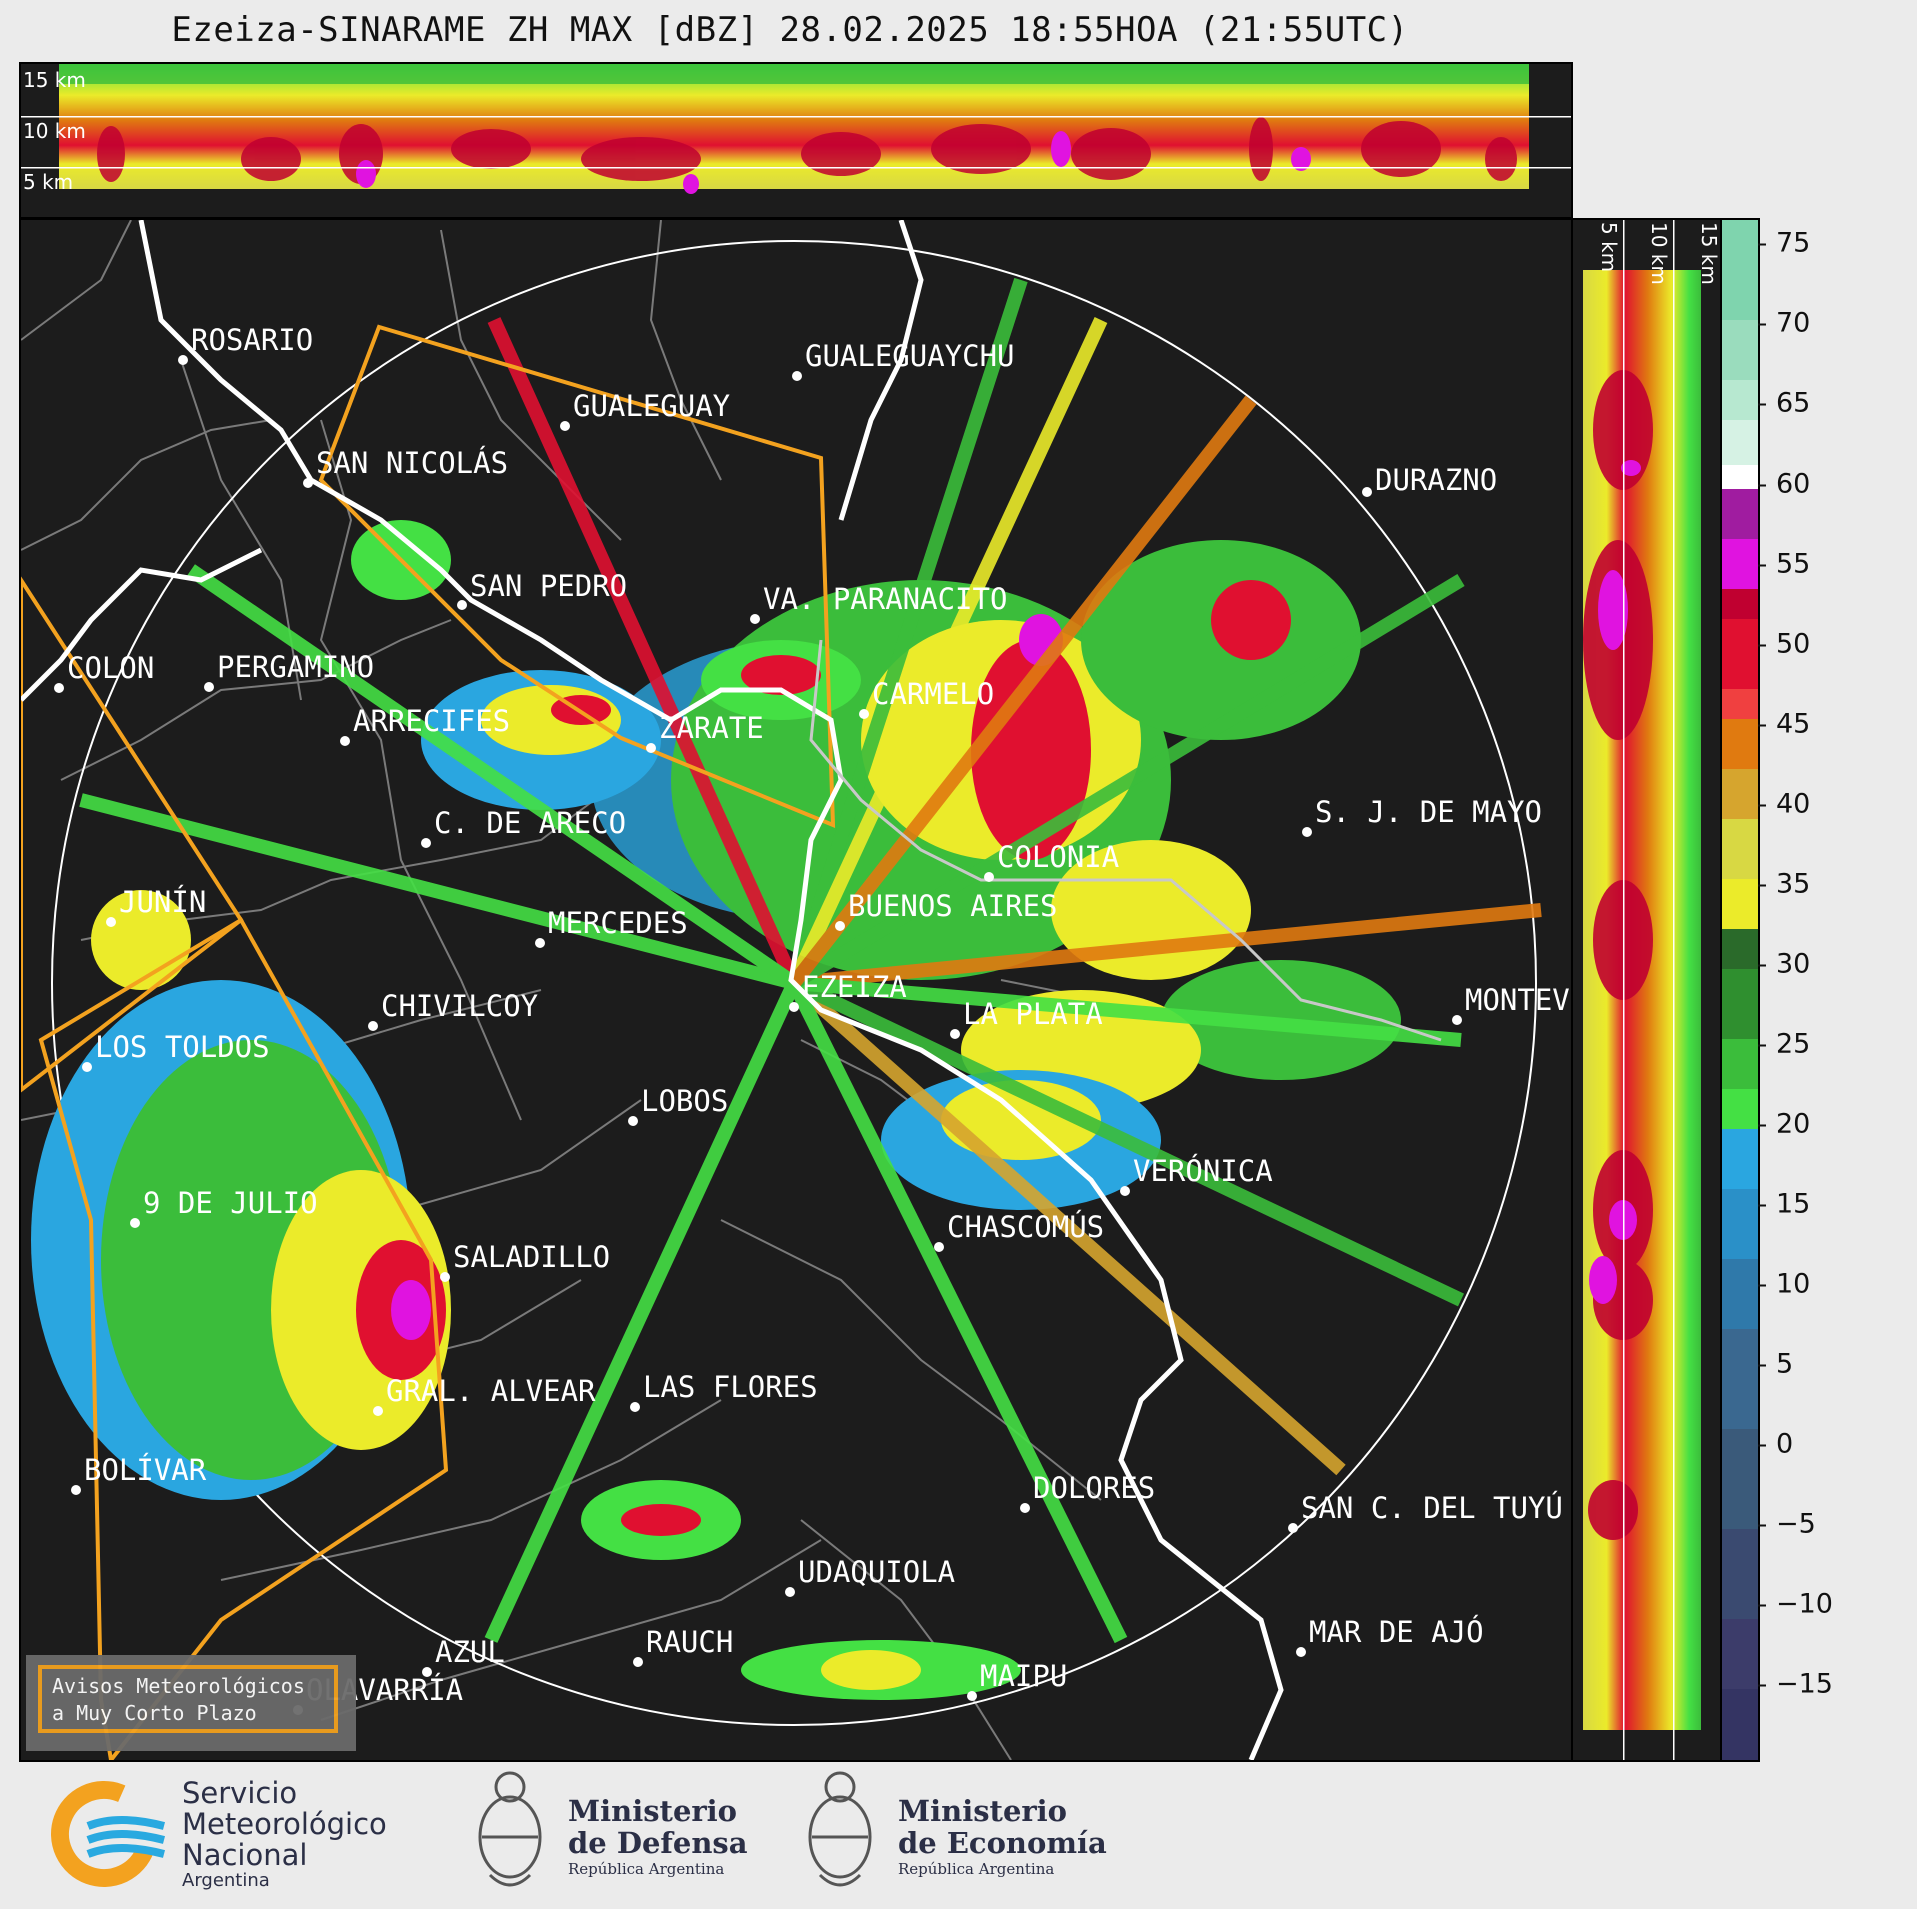 The width and height of the screenshot is (1917, 1909). Describe the element at coordinates (910, 356) in the screenshot. I see `city-label: GUALEGUAYCHU` at that location.